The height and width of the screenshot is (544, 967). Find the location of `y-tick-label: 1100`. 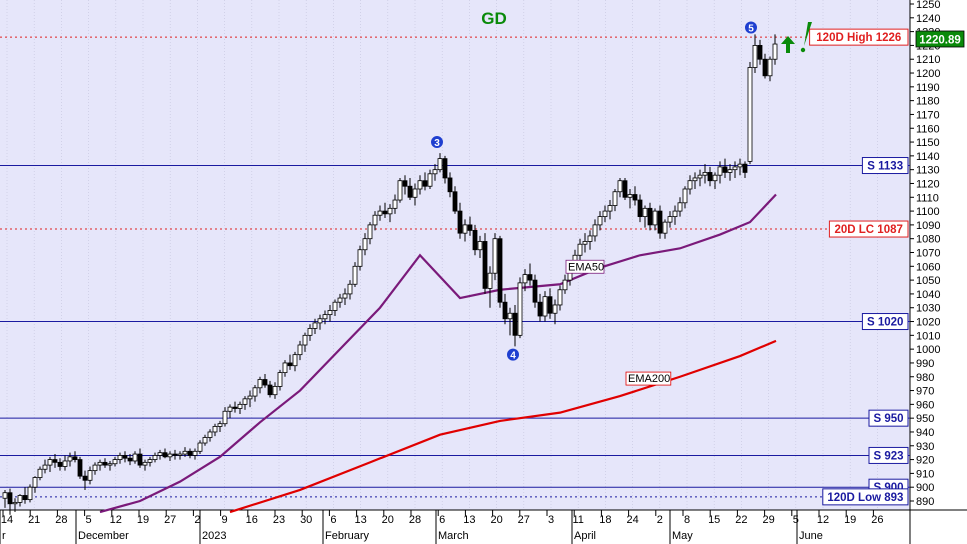

y-tick-label: 1100 is located at coordinates (928, 212).